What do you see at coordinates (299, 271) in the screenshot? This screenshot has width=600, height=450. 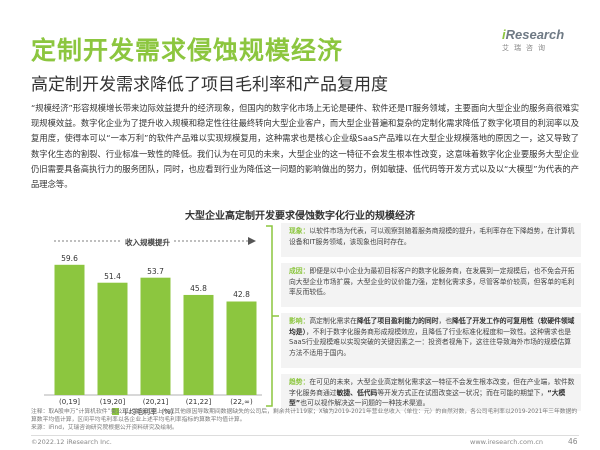 I see `callout-key: 成因：` at bounding box center [299, 271].